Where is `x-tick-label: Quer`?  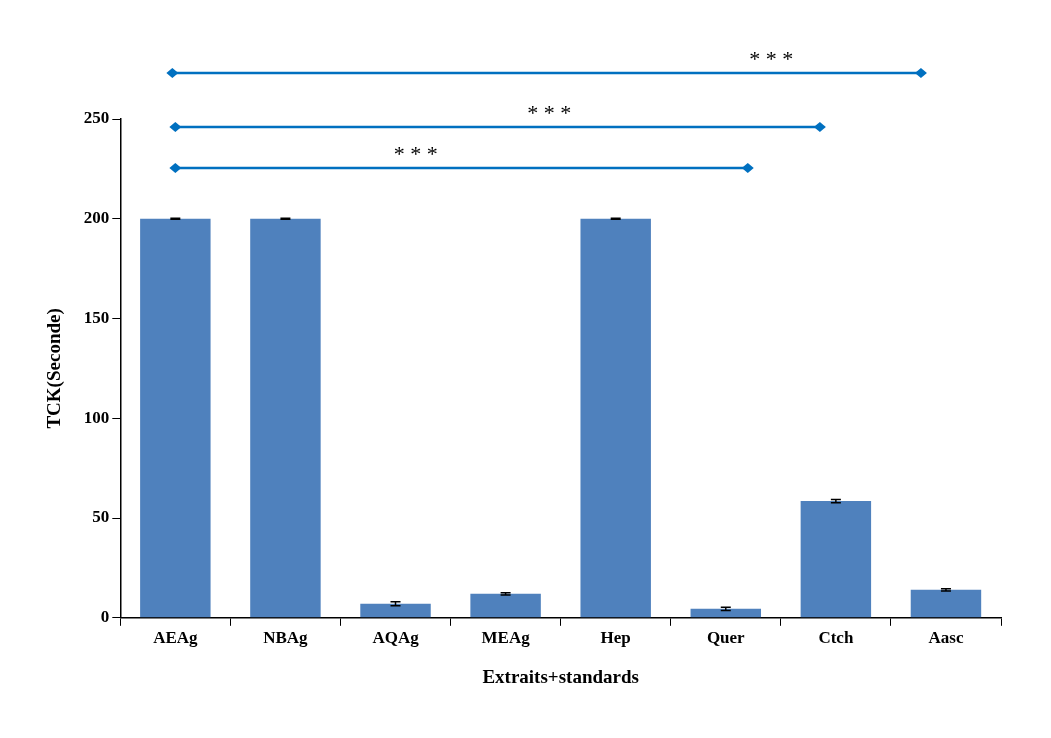
x-tick-label: Quer is located at coordinates (726, 638).